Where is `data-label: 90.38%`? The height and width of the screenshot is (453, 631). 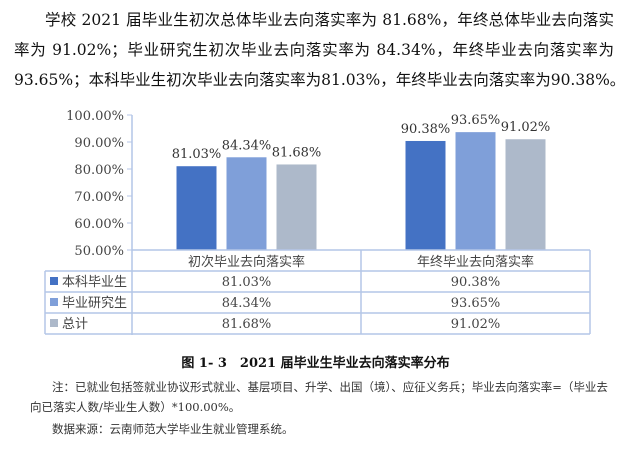 data-label: 90.38% is located at coordinates (426, 129).